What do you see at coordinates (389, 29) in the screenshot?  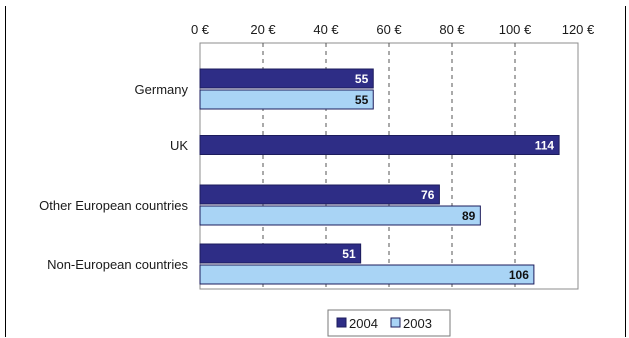 I see `x-tick-label: 60 €` at bounding box center [389, 29].